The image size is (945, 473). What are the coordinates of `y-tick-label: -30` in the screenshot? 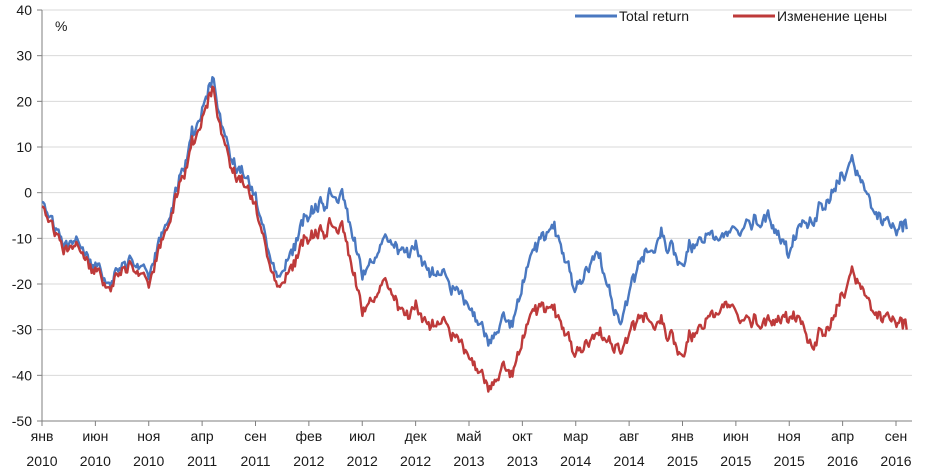 It's located at (22, 330).